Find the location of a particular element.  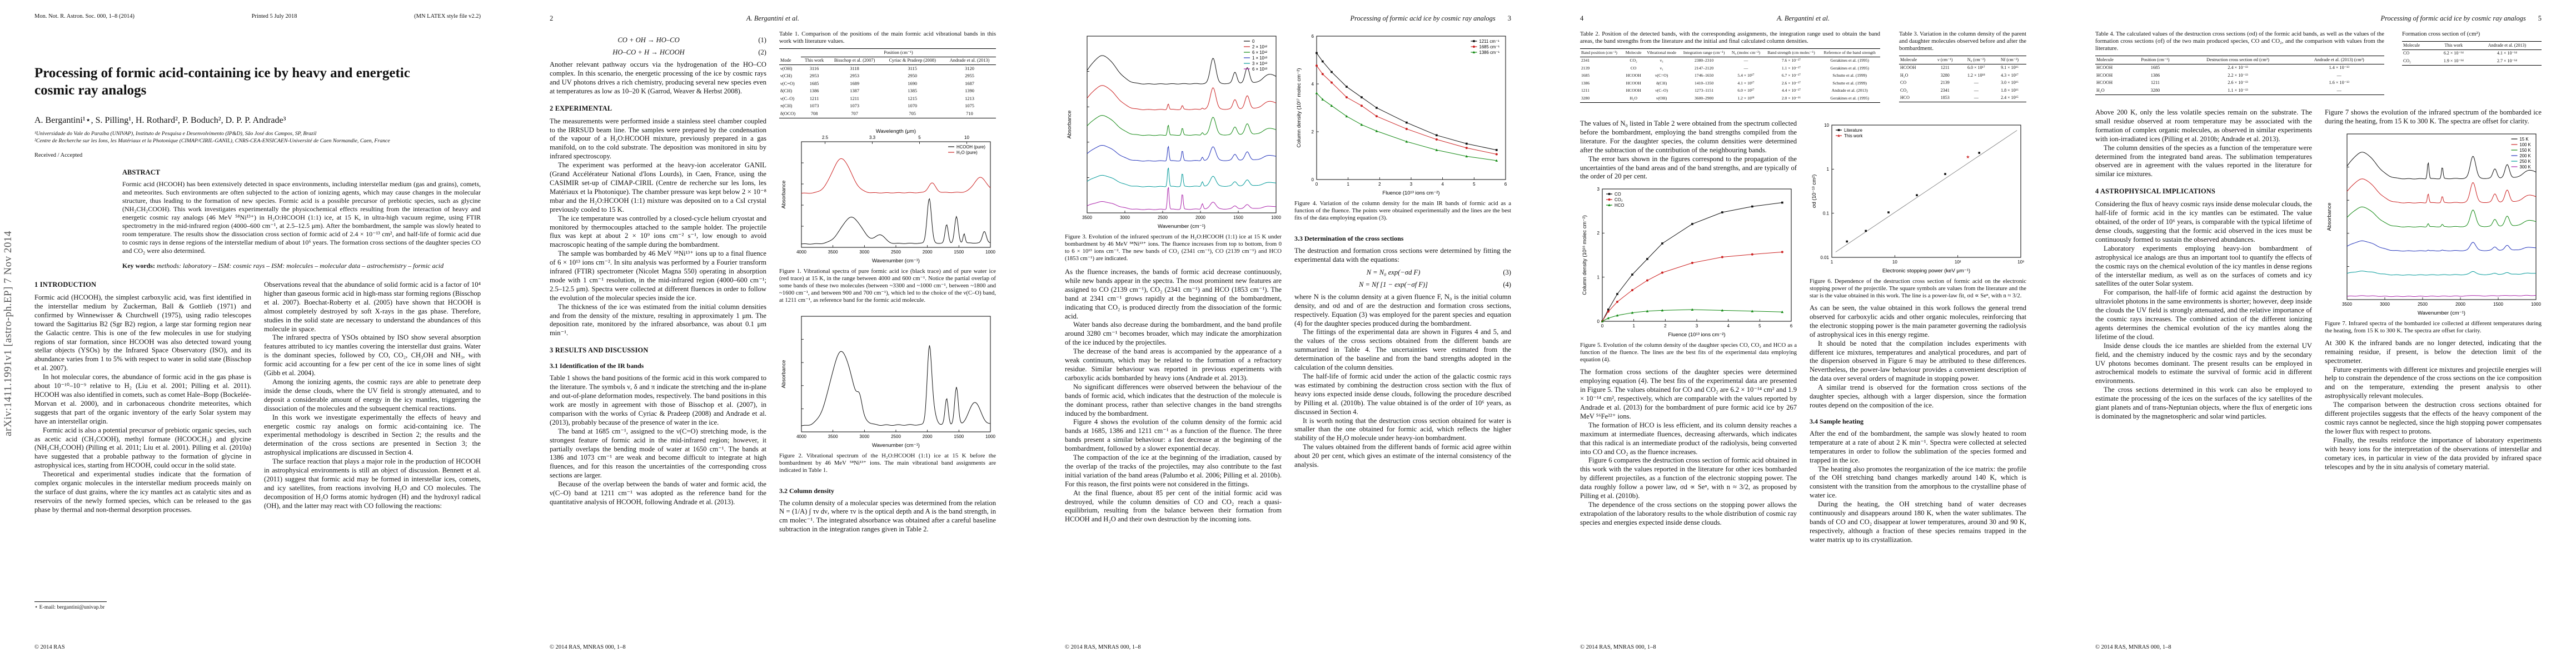

svg-text: 5 is located at coordinates (1474, 184).